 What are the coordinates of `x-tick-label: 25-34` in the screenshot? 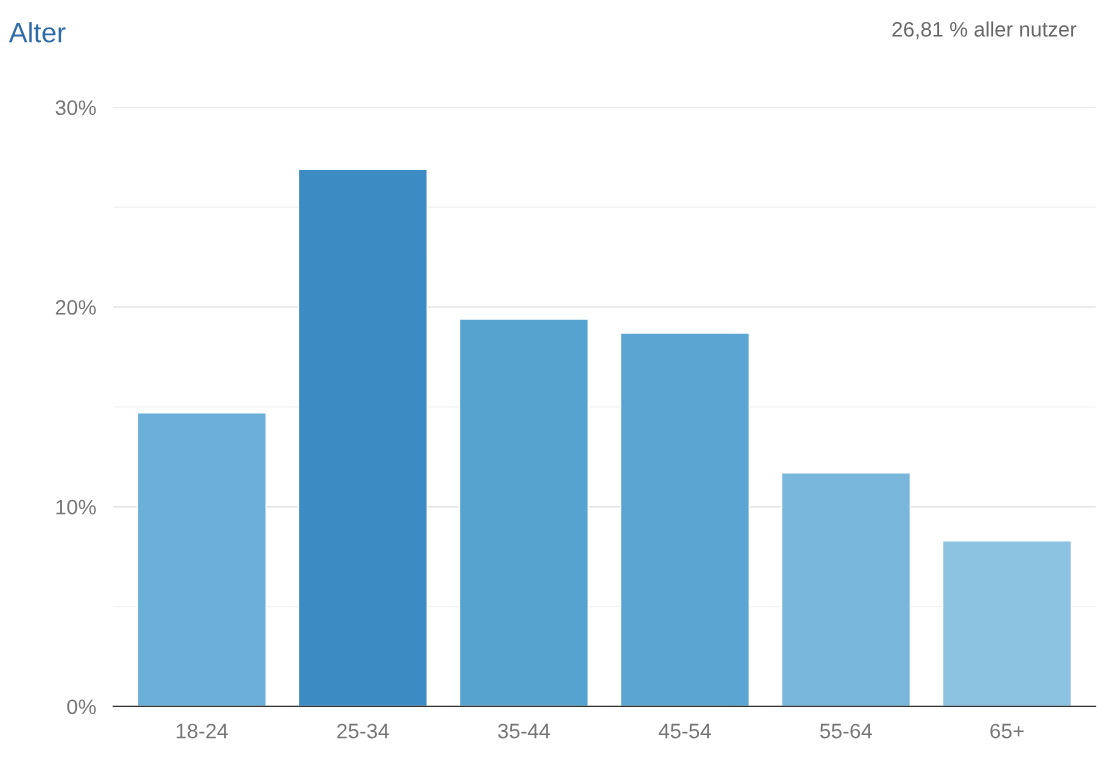 It's located at (363, 731).